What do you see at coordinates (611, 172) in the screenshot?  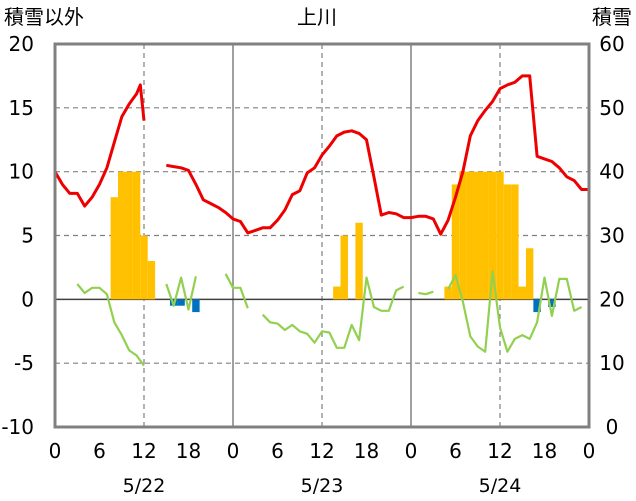 I see `right-tick-label: 40` at bounding box center [611, 172].